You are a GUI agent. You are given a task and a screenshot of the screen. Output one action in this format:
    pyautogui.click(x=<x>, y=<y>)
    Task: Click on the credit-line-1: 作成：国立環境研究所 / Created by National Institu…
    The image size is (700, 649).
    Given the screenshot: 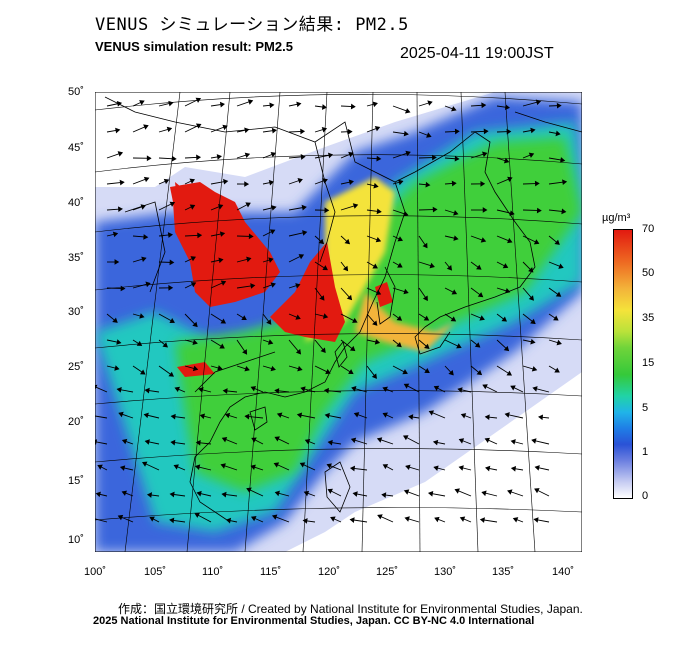 What is the action you would take?
    pyautogui.click(x=350, y=609)
    